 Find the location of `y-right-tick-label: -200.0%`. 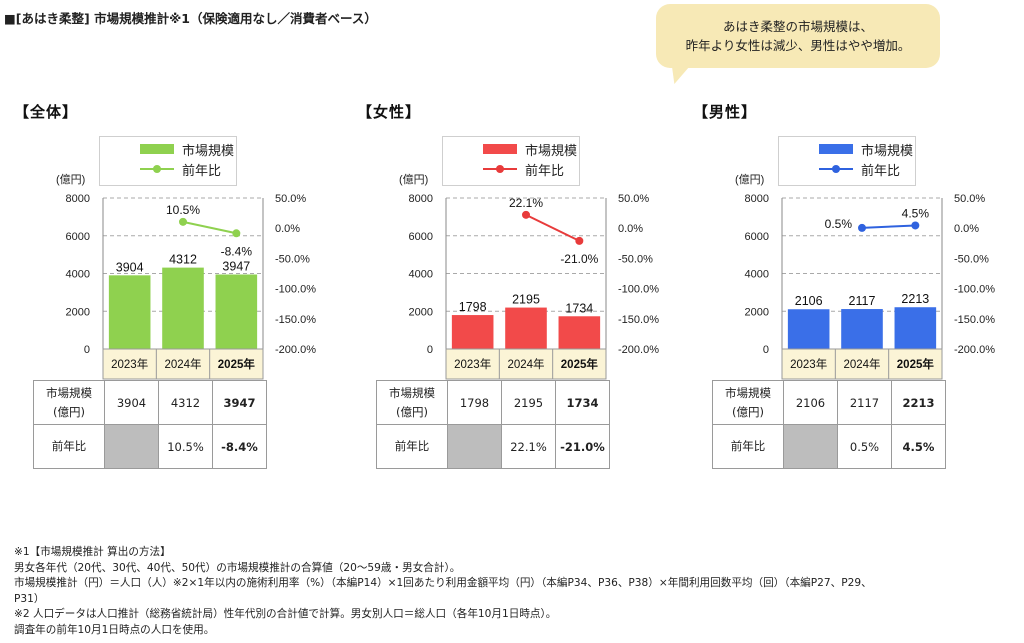

y-right-tick-label: -200.0% is located at coordinates (638, 350).